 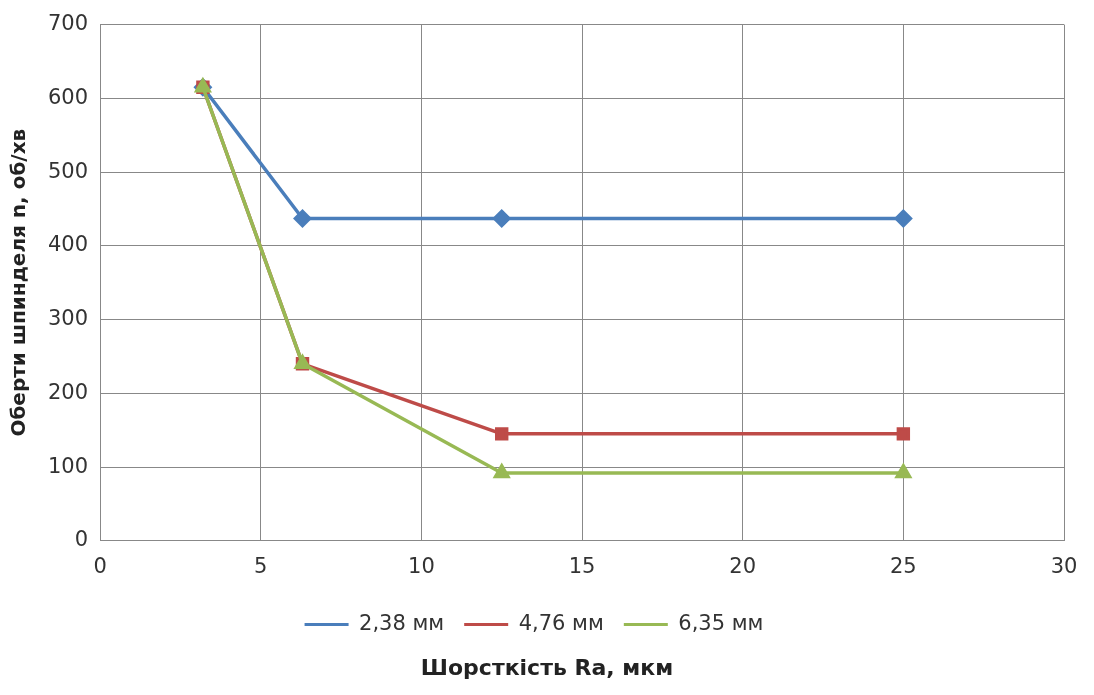 I want to click on y-tick-label: 200, so click(x=68, y=391).